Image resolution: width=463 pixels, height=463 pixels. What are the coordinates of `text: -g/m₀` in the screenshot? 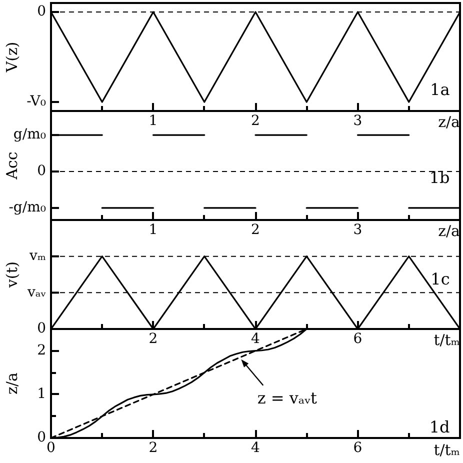 It's located at (27, 208).